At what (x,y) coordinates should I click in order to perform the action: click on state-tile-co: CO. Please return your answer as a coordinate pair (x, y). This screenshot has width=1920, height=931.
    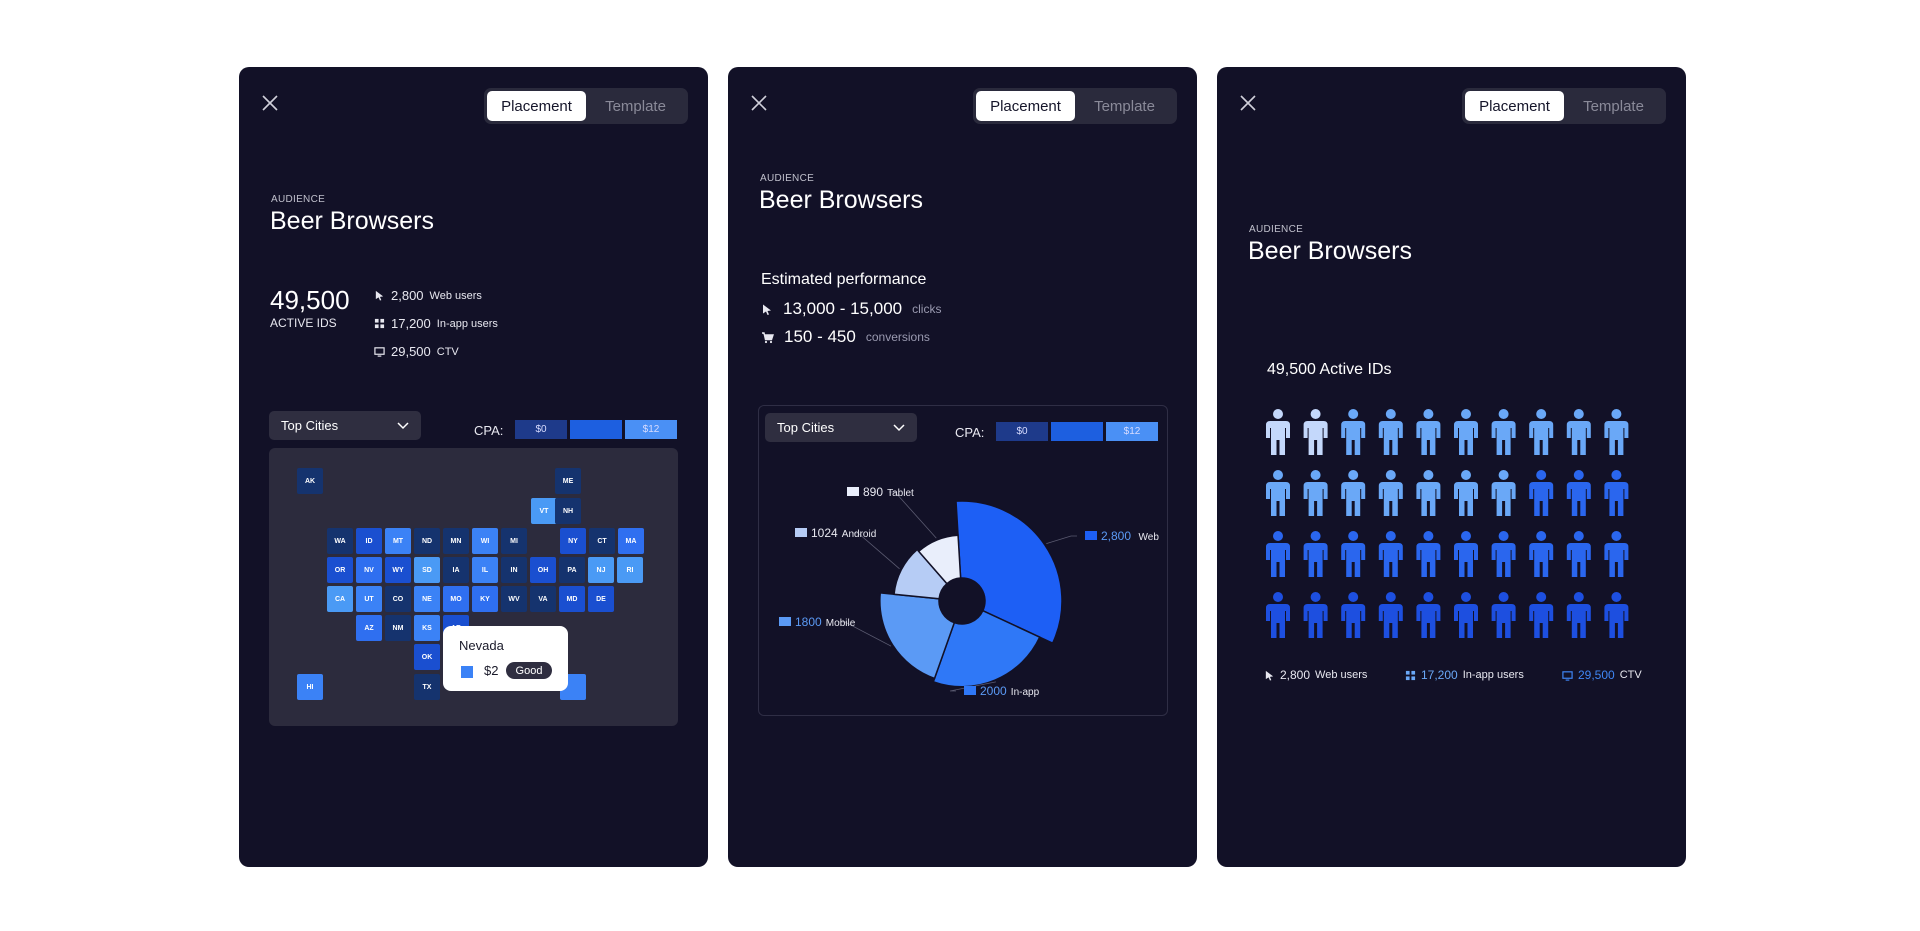
    Looking at the image, I should click on (398, 599).